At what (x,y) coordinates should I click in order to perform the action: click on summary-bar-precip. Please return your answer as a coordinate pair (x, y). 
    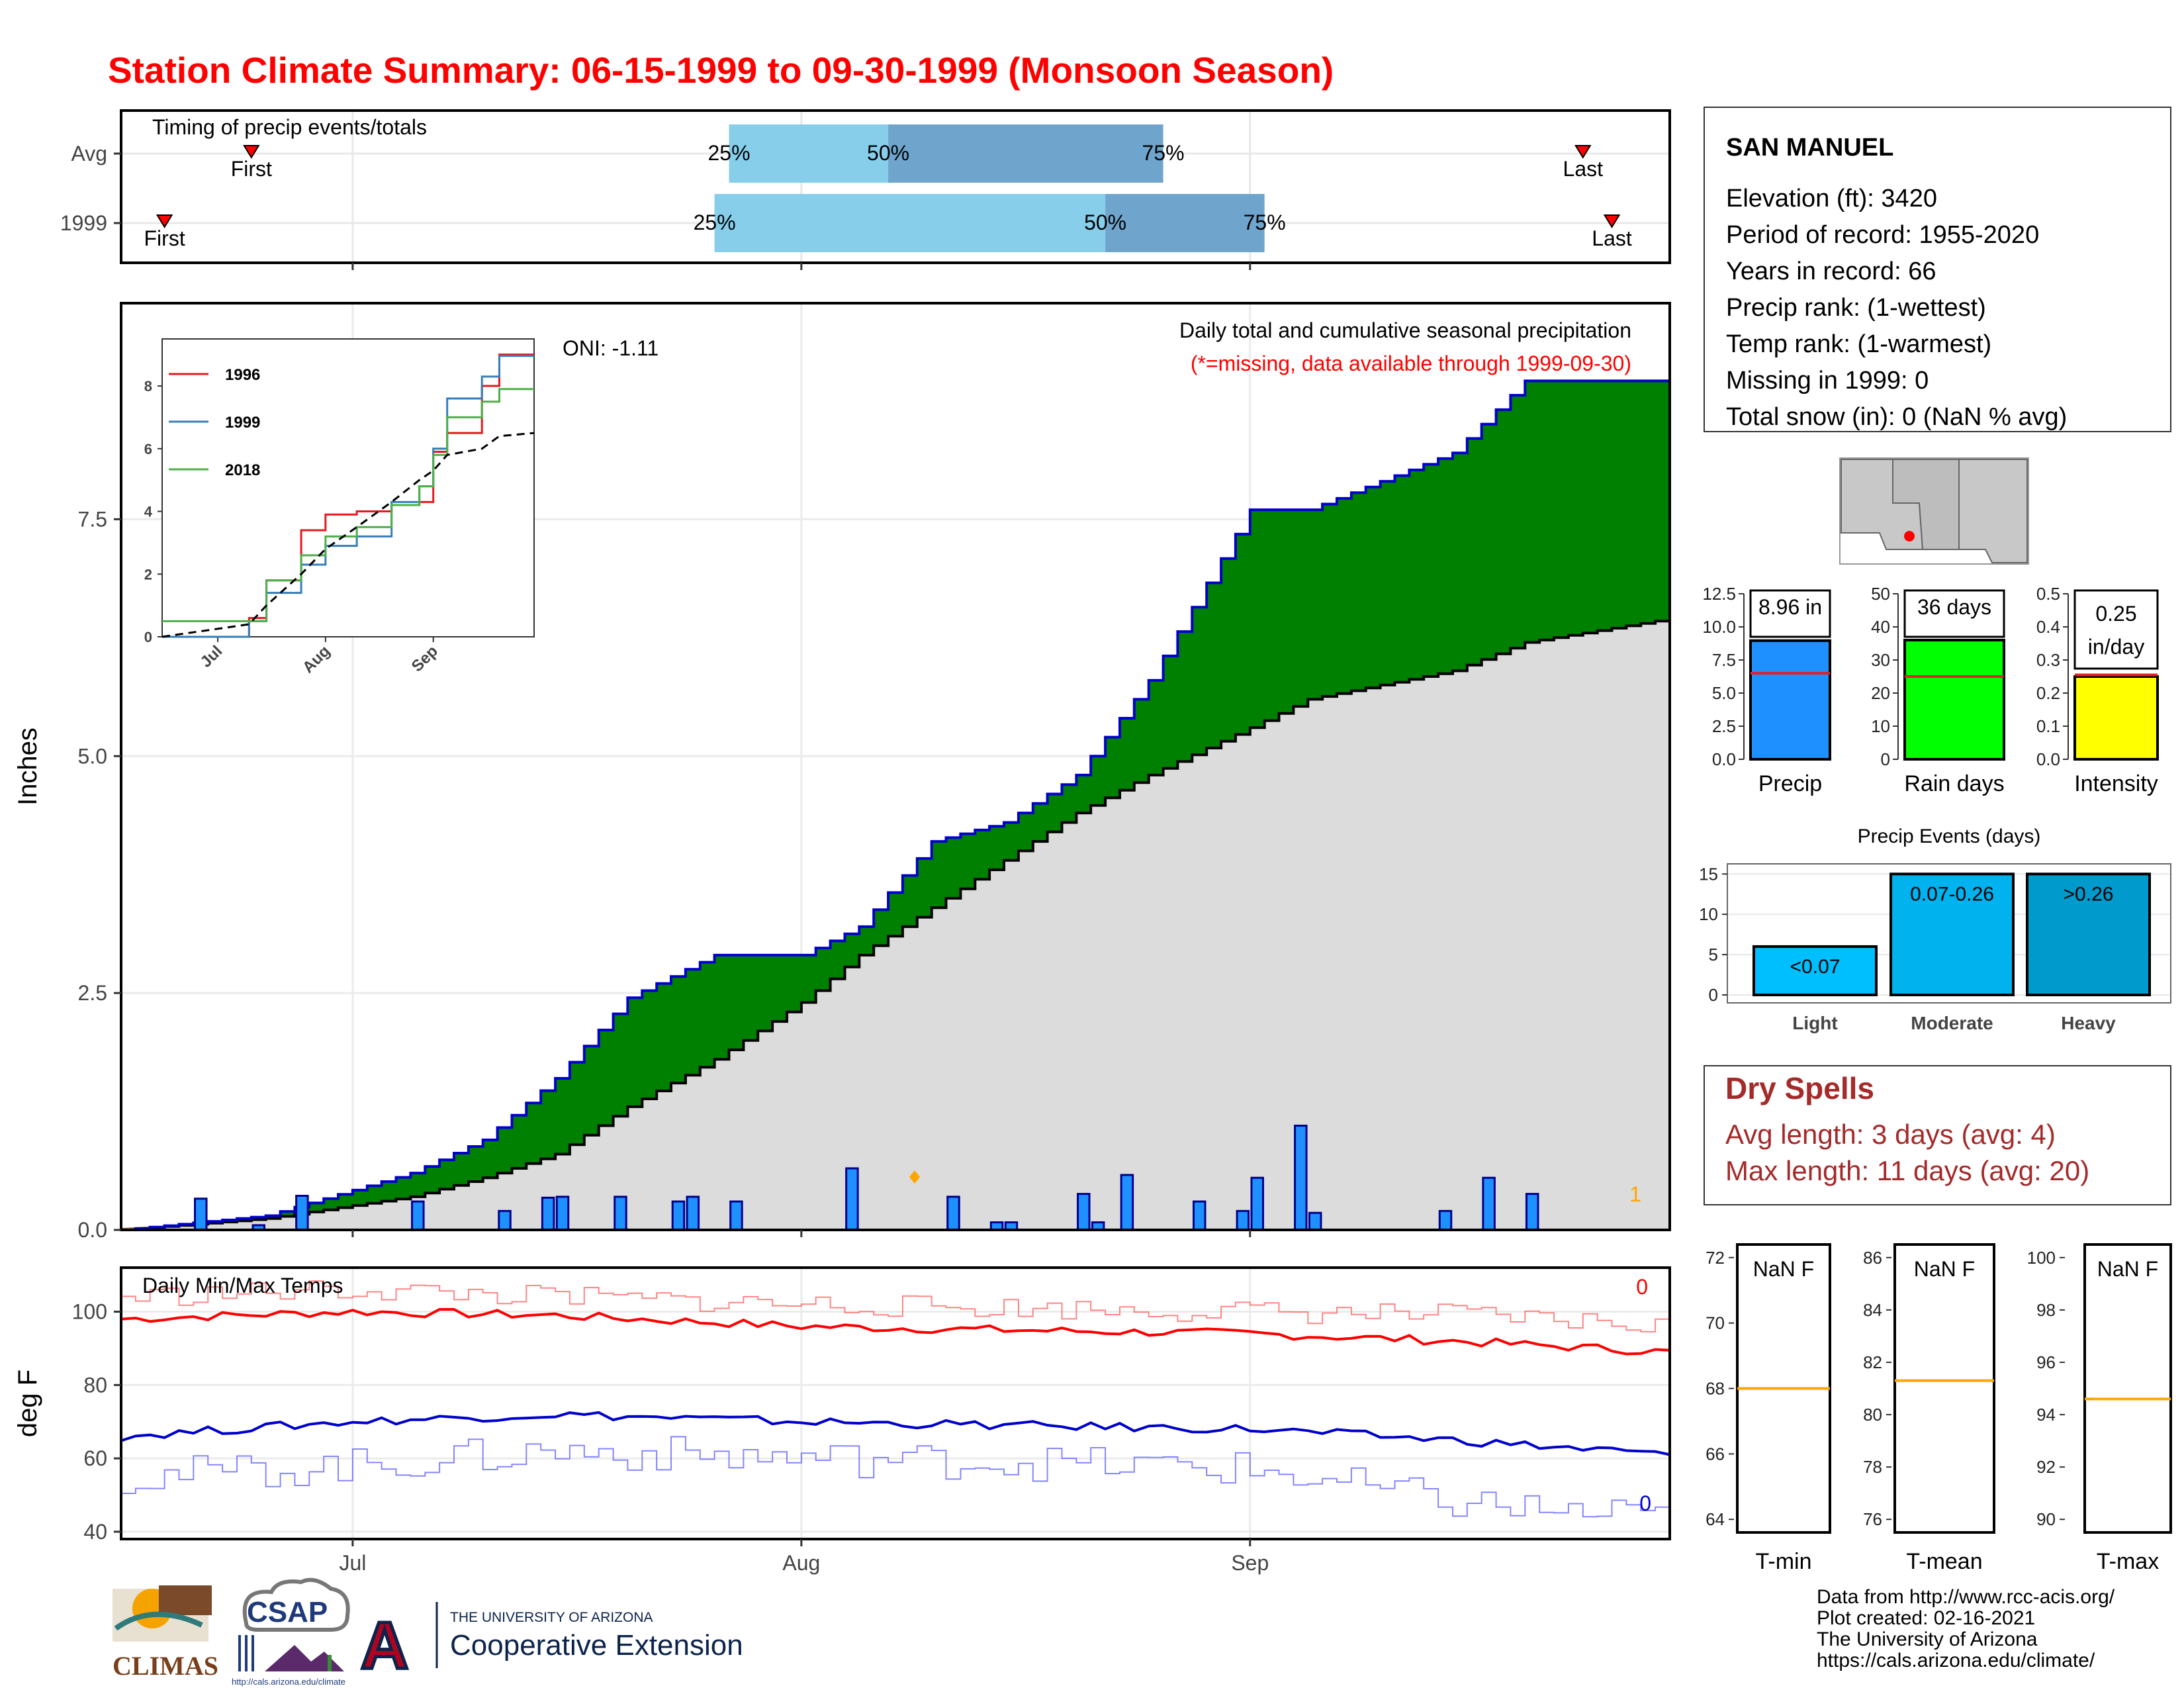
    Looking at the image, I should click on (1790, 700).